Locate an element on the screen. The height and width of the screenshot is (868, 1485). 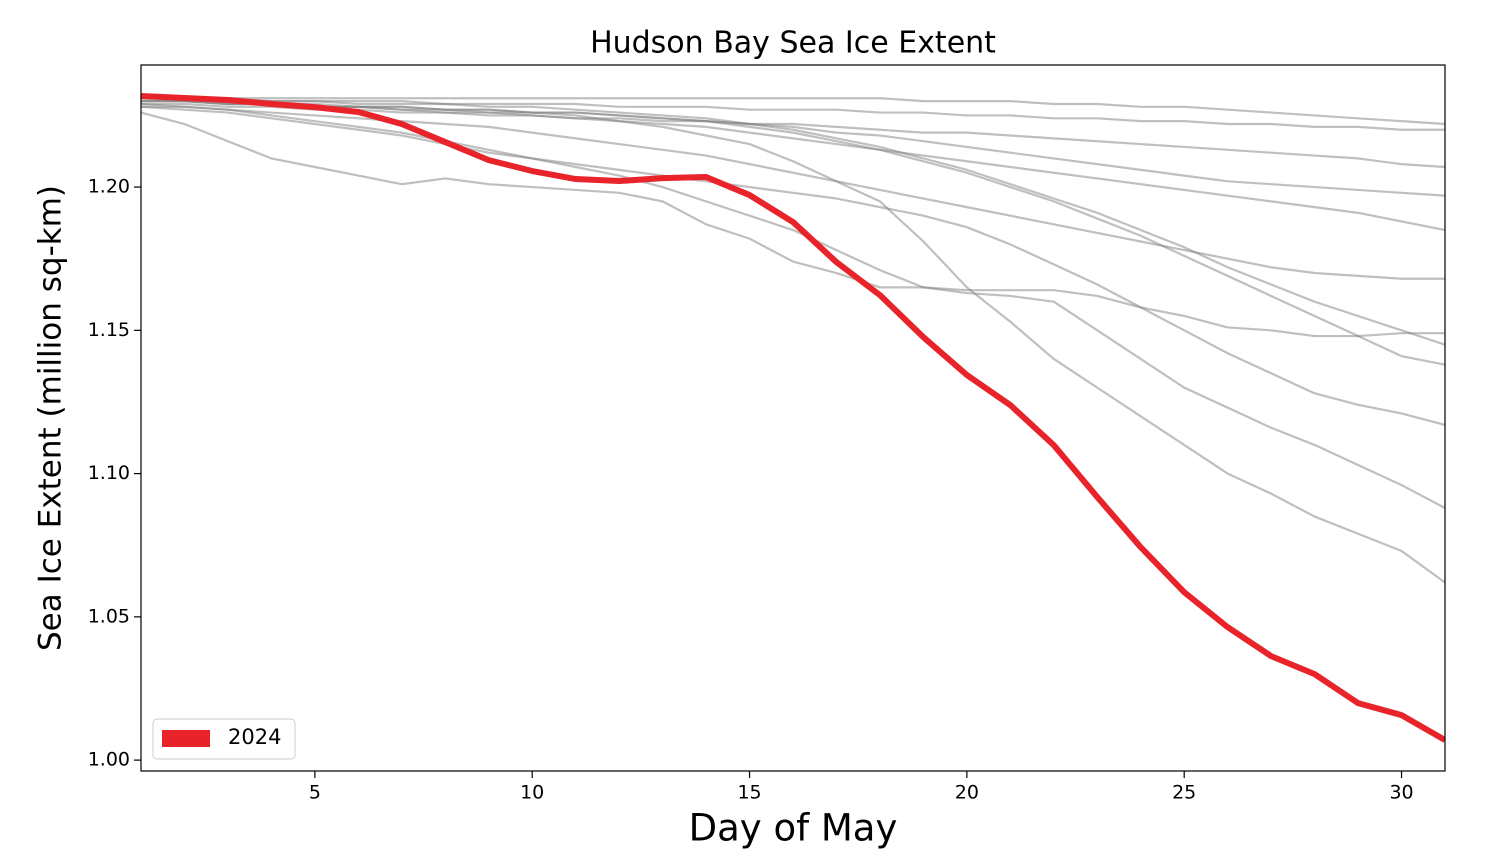
legend-frame is located at coordinates (224, 739).